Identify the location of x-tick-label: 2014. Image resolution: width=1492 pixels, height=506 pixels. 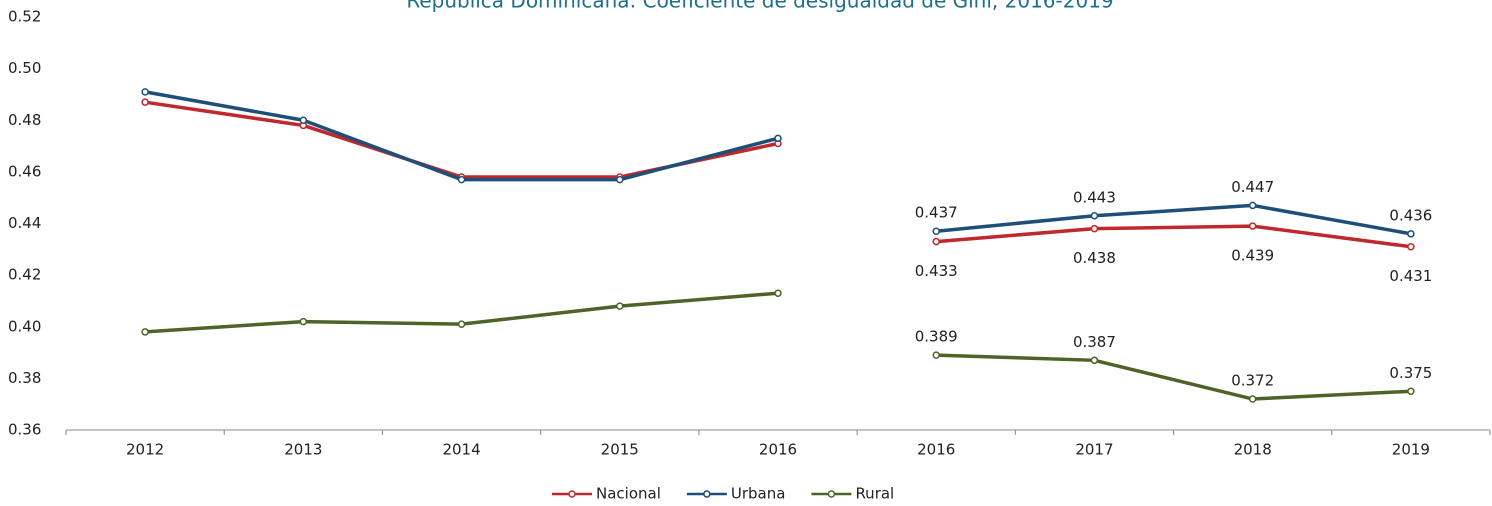
(461, 450).